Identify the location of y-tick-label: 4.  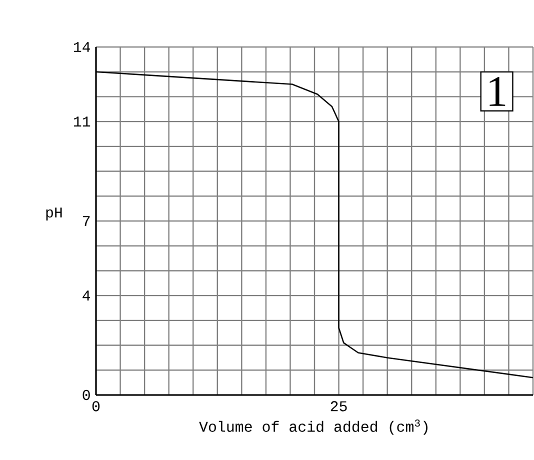
(86, 295).